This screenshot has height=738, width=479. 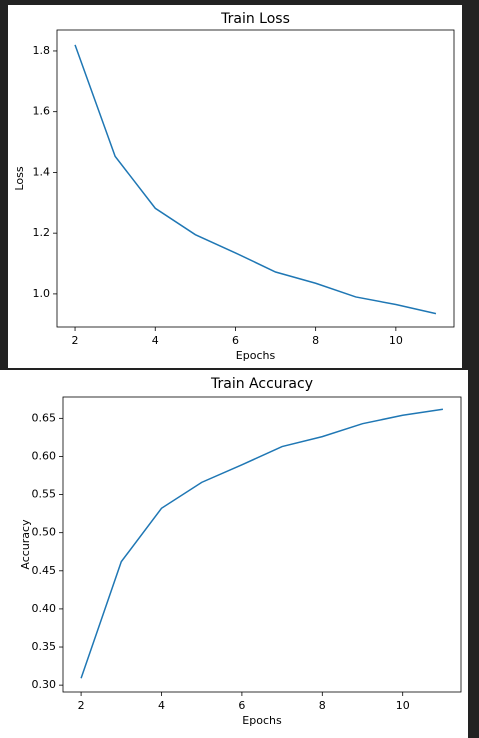 What do you see at coordinates (261, 384) in the screenshot?
I see `chart-title: Train Accuracy` at bounding box center [261, 384].